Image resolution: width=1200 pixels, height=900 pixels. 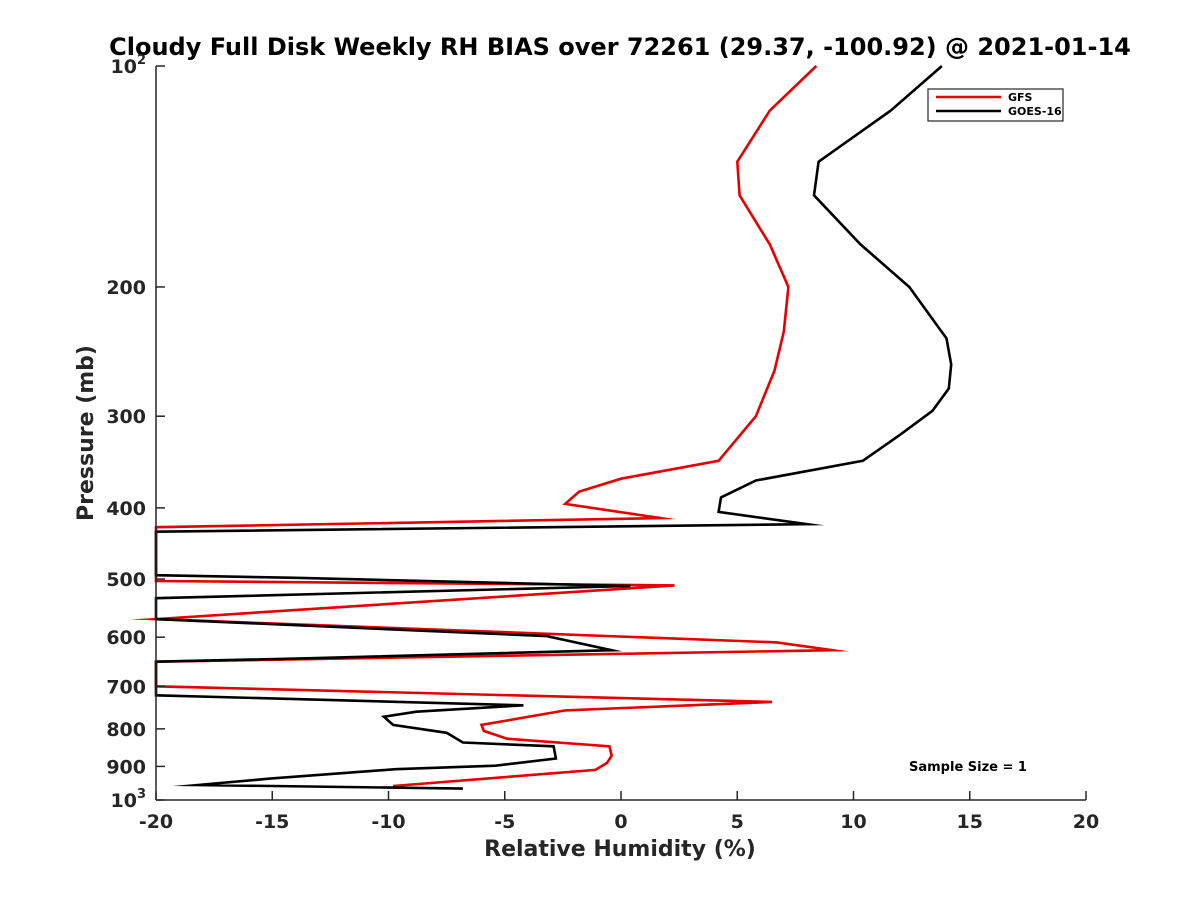 What do you see at coordinates (126, 687) in the screenshot?
I see `y-tick-label: 700` at bounding box center [126, 687].